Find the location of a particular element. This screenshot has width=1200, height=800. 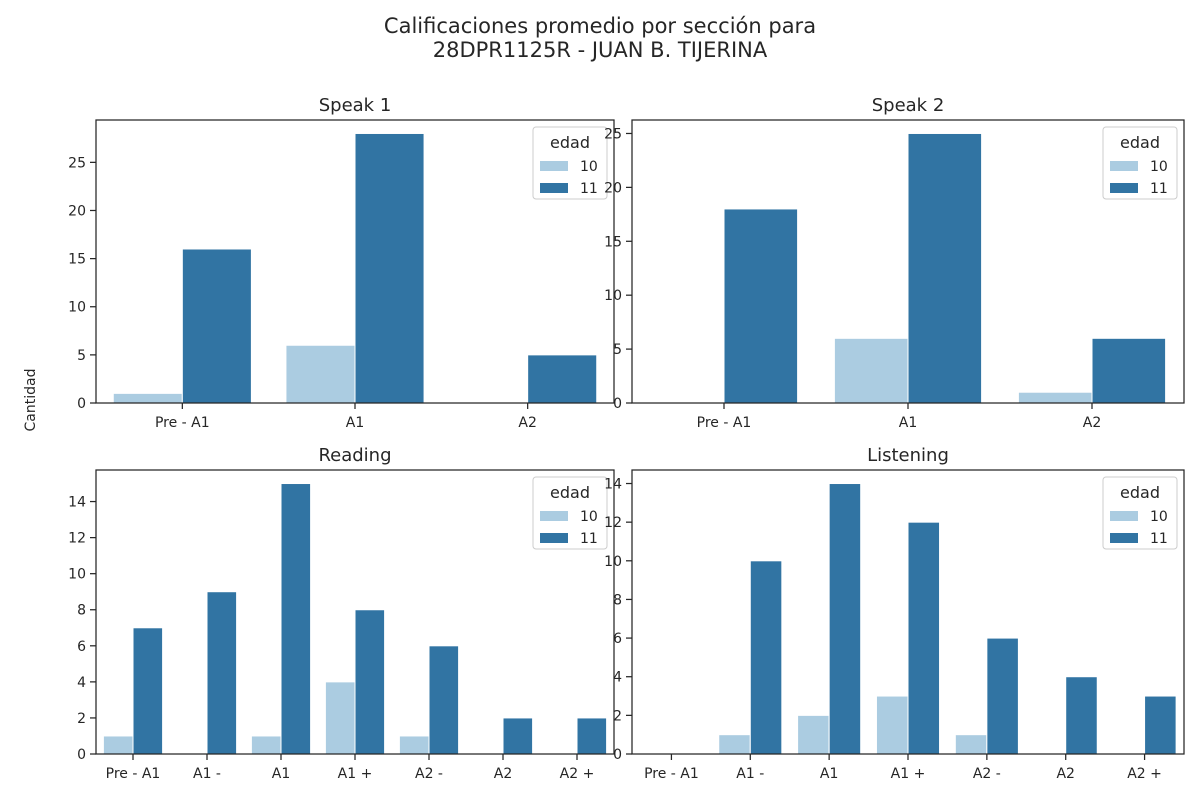

y-tick-label-listening: 12 is located at coordinates (613, 523).